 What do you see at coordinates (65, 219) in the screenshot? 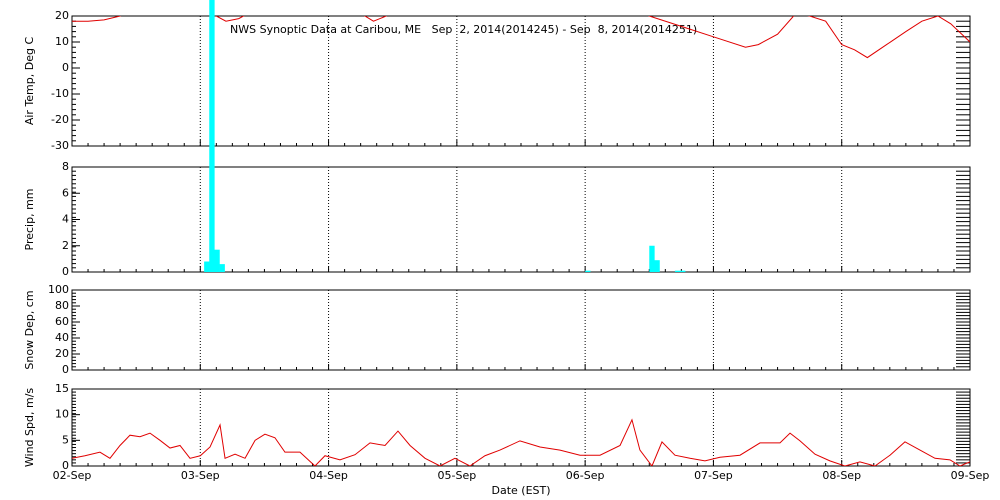
I see `y-tick-label: 4` at bounding box center [65, 219].